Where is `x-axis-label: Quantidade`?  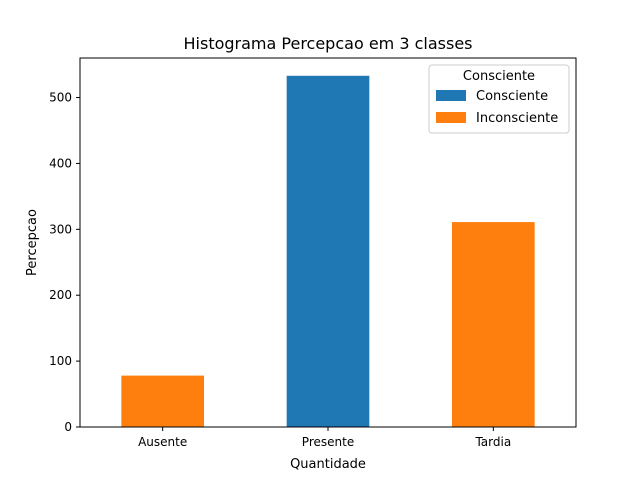
x-axis-label: Quantidade is located at coordinates (328, 464).